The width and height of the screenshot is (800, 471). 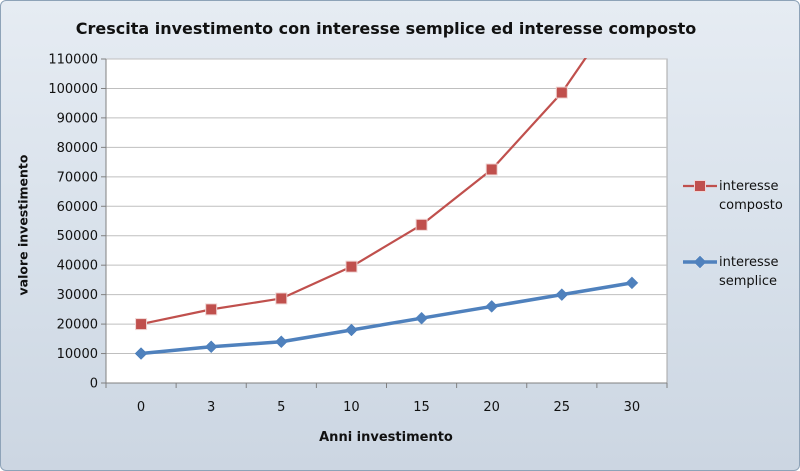 What do you see at coordinates (632, 407) in the screenshot?
I see `x-tick-label: 30` at bounding box center [632, 407].